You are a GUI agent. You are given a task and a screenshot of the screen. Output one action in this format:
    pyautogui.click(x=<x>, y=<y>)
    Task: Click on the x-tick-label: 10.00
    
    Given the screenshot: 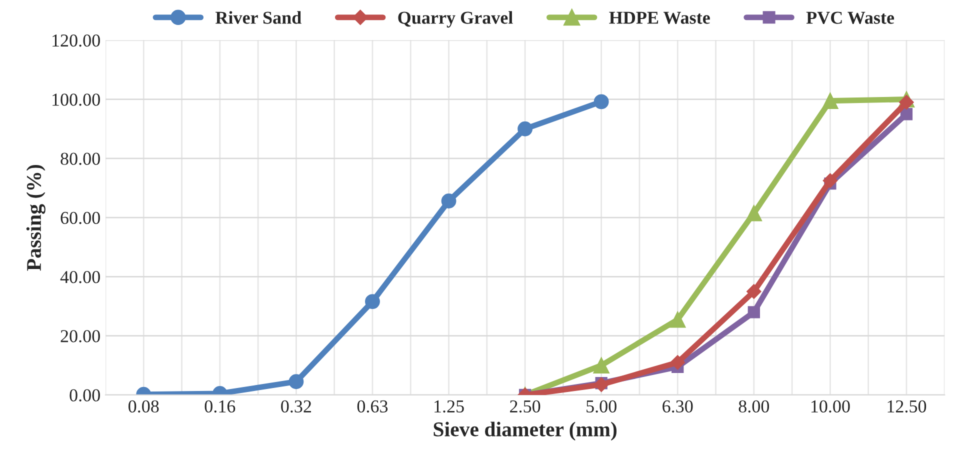 What is the action you would take?
    pyautogui.click(x=830, y=406)
    